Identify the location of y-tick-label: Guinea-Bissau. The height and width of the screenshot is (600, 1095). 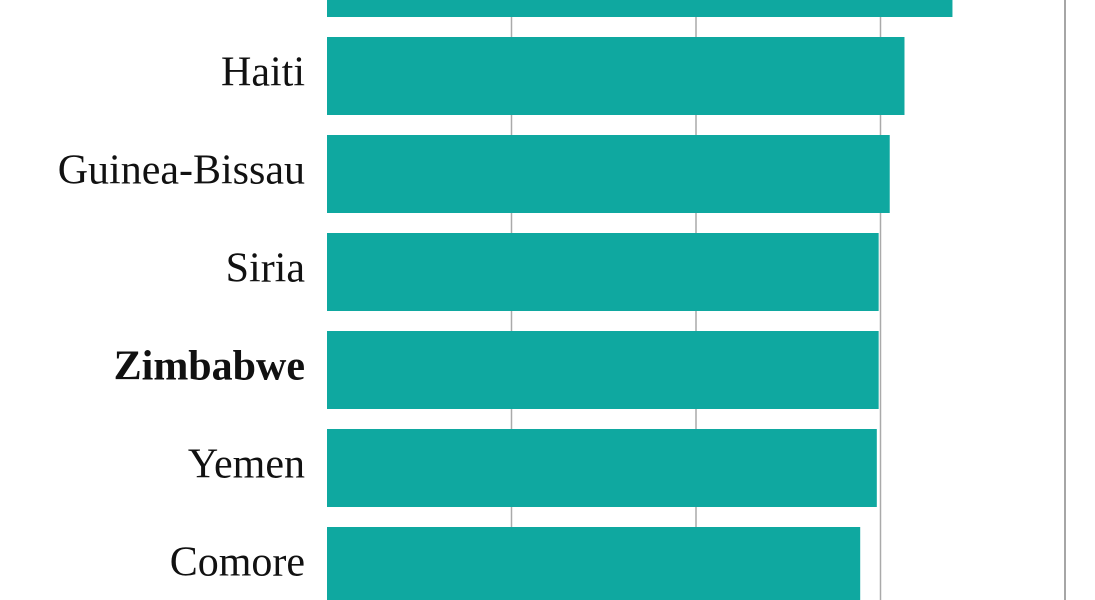
(181, 171).